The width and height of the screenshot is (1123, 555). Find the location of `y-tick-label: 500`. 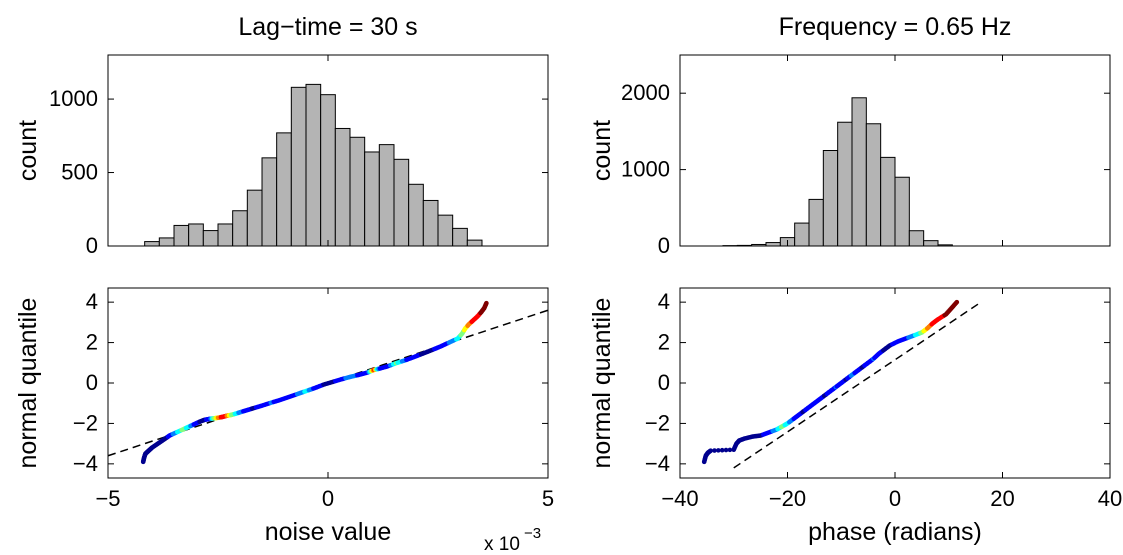

y-tick-label: 500 is located at coordinates (79, 172).